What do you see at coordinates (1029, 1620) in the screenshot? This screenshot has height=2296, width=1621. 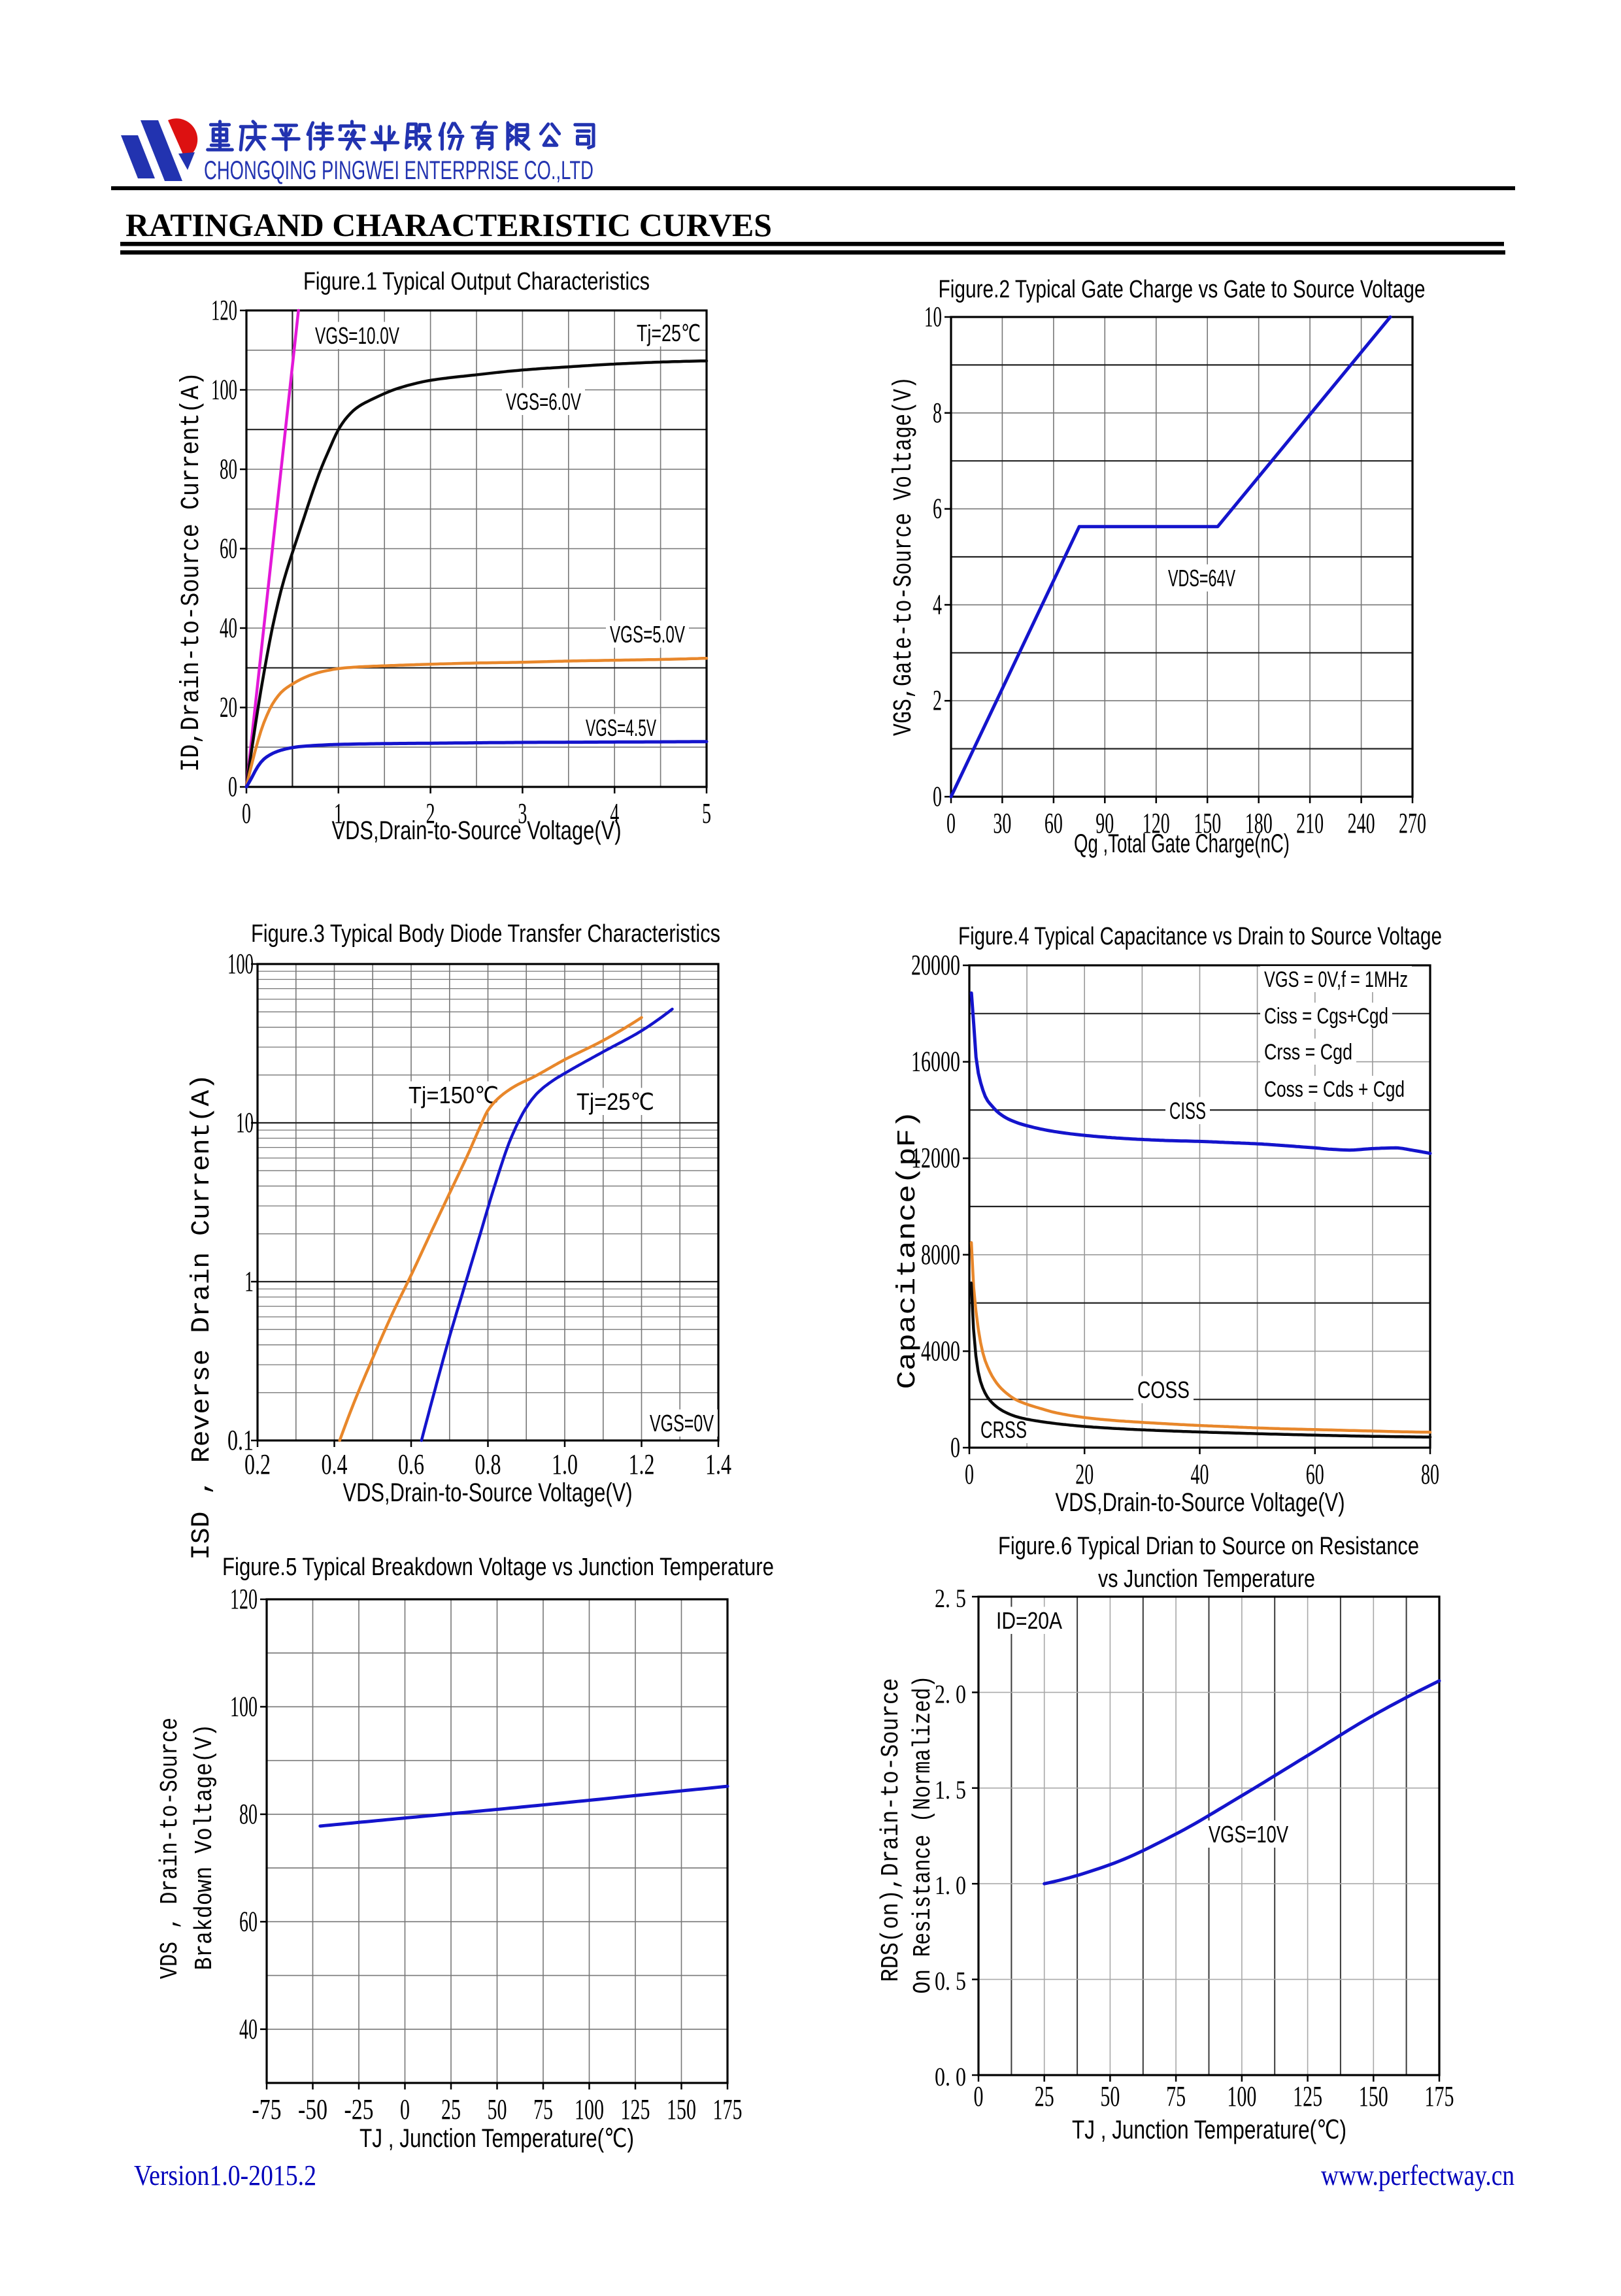 I see `svg-text: ID=20A` at bounding box center [1029, 1620].